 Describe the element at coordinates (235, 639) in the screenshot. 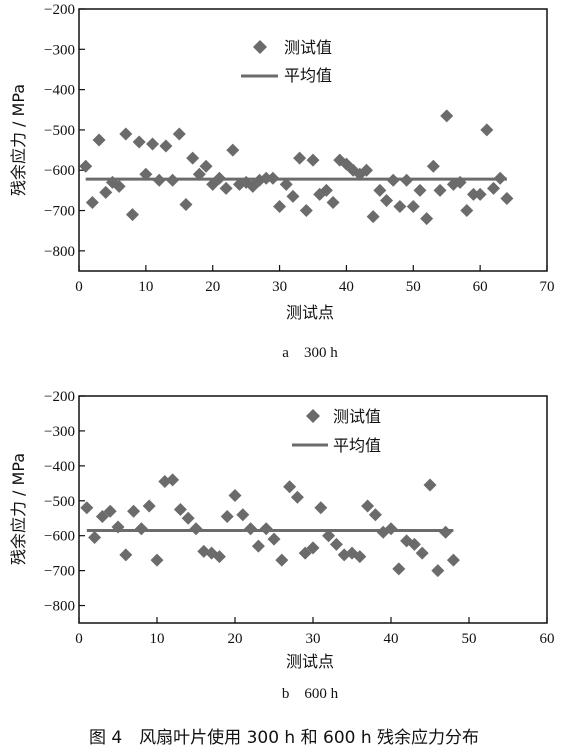

I see `panel-b-xtick-label: 20` at that location.